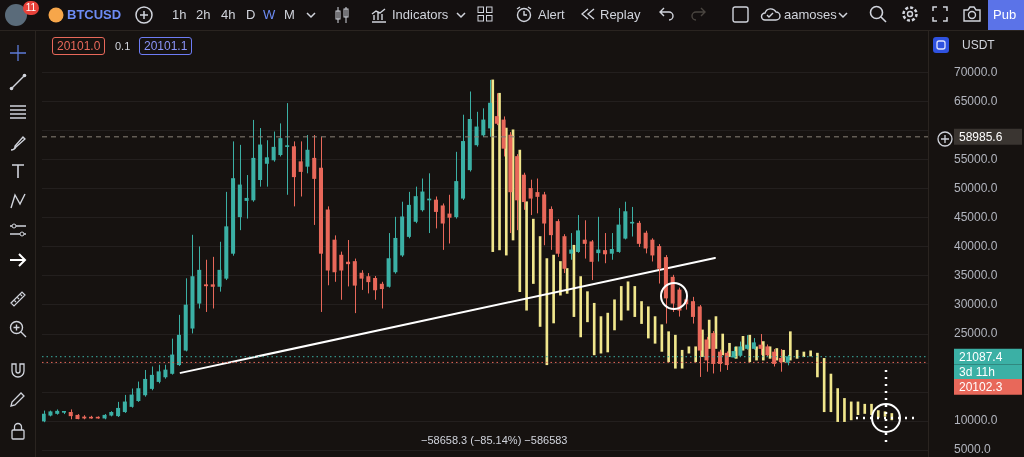 Image resolution: width=1024 pixels, height=457 pixels. What do you see at coordinates (166, 46) in the screenshot?
I see `annotation: 20101.1` at bounding box center [166, 46].